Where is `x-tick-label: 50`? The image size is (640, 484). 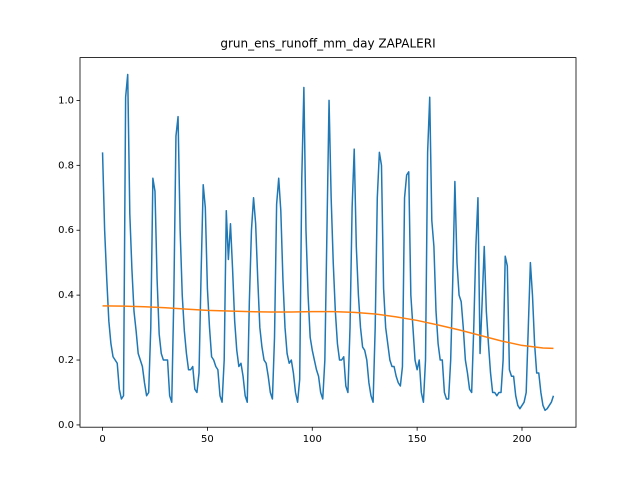
x-tick-label: 50 is located at coordinates (207, 439).